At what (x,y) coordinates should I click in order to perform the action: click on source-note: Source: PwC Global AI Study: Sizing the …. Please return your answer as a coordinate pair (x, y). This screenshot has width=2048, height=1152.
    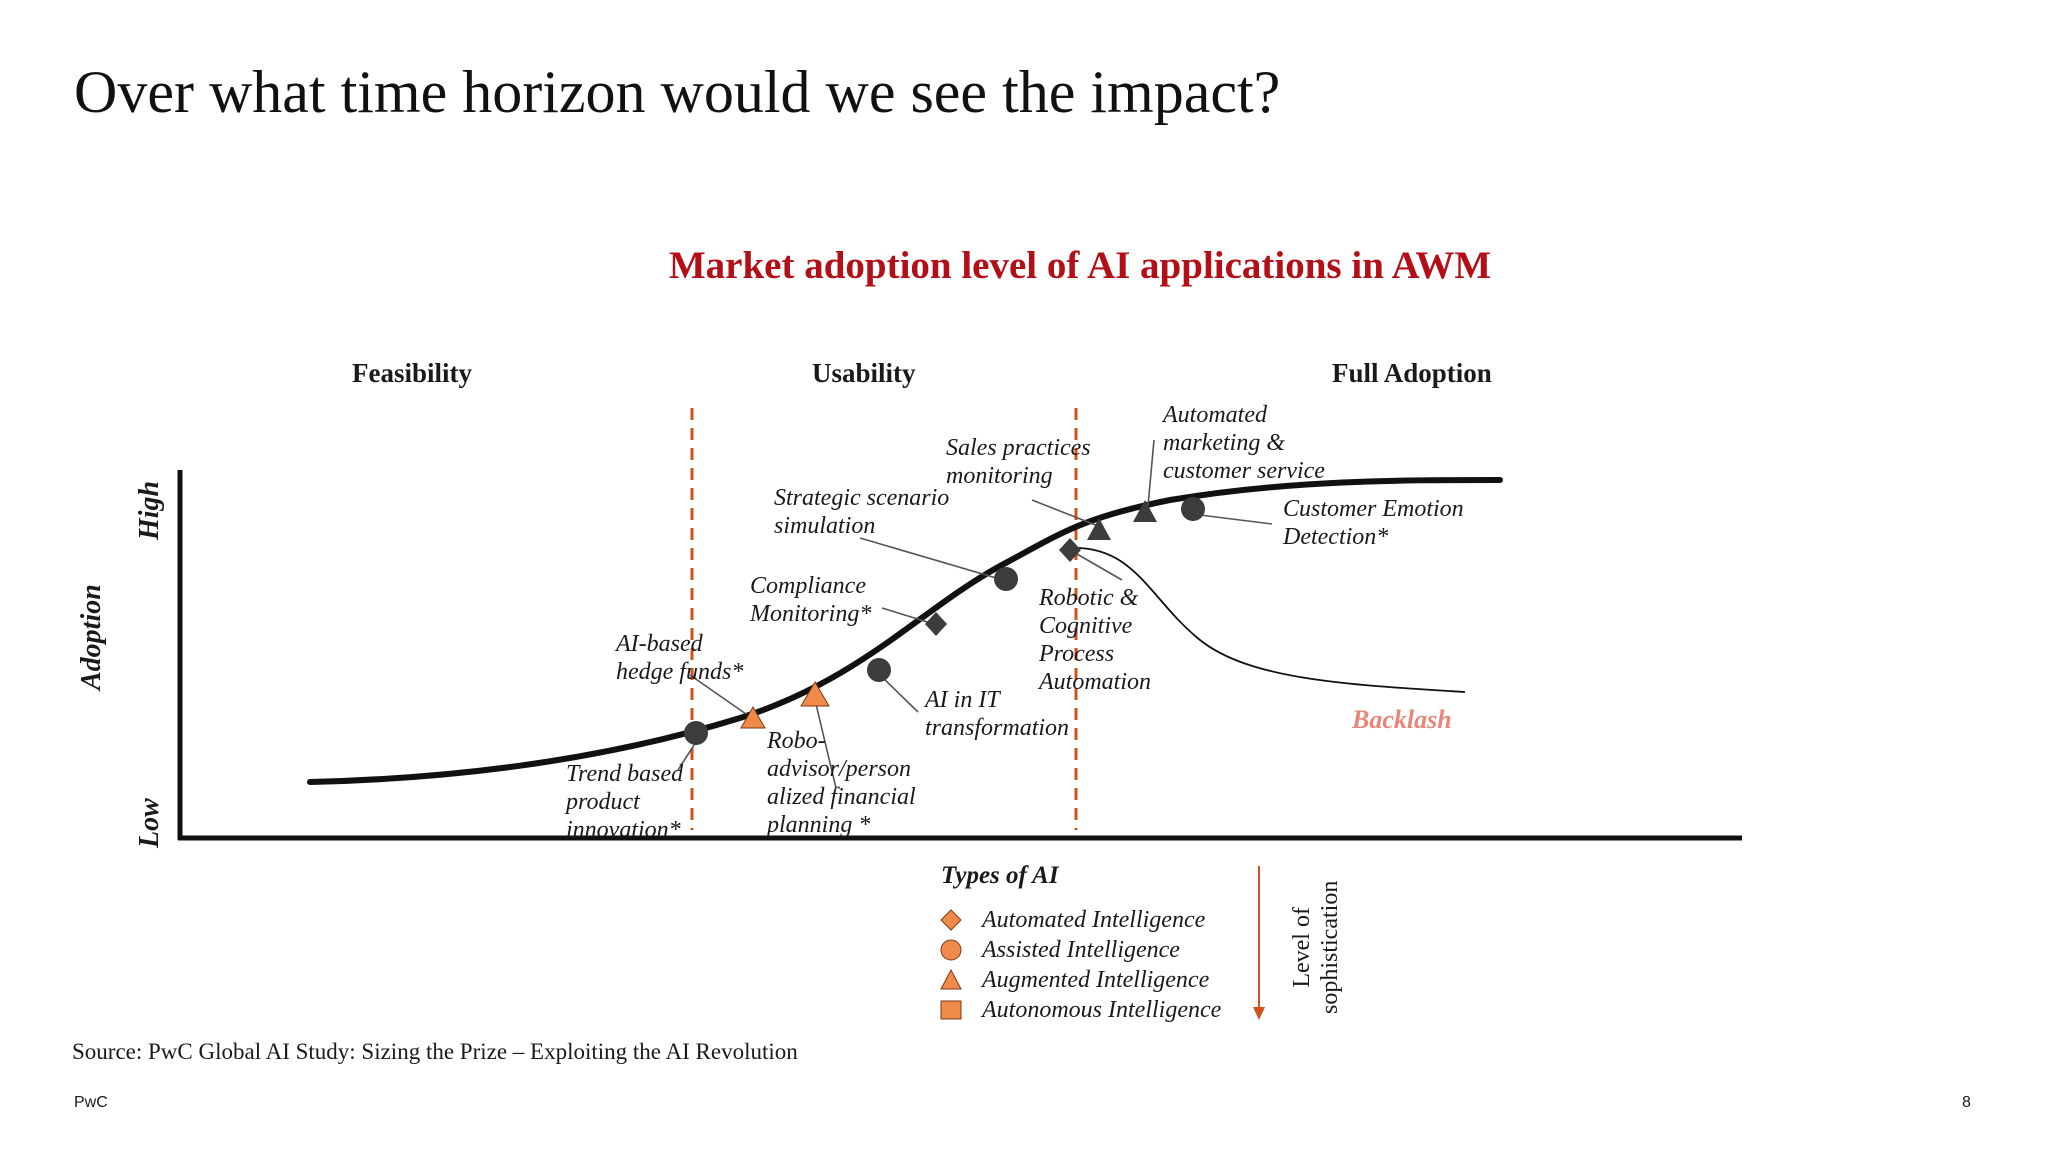
    Looking at the image, I should click on (435, 1051).